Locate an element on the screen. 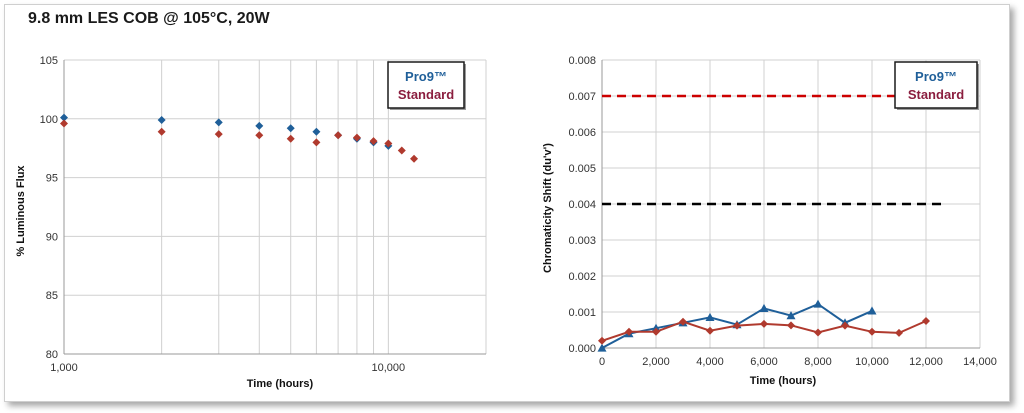  y-tick-label: 0.008 is located at coordinates (582, 61).